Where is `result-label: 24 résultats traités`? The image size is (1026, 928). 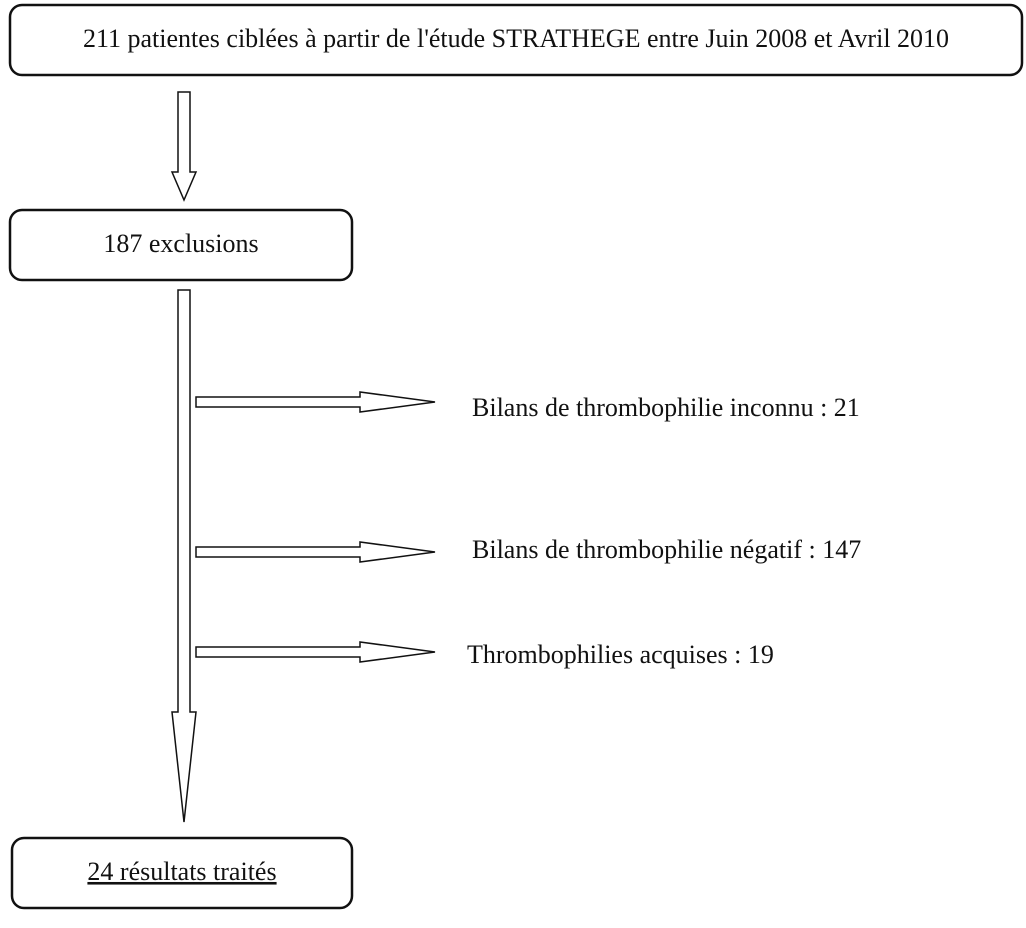 result-label: 24 résultats traités is located at coordinates (181, 871).